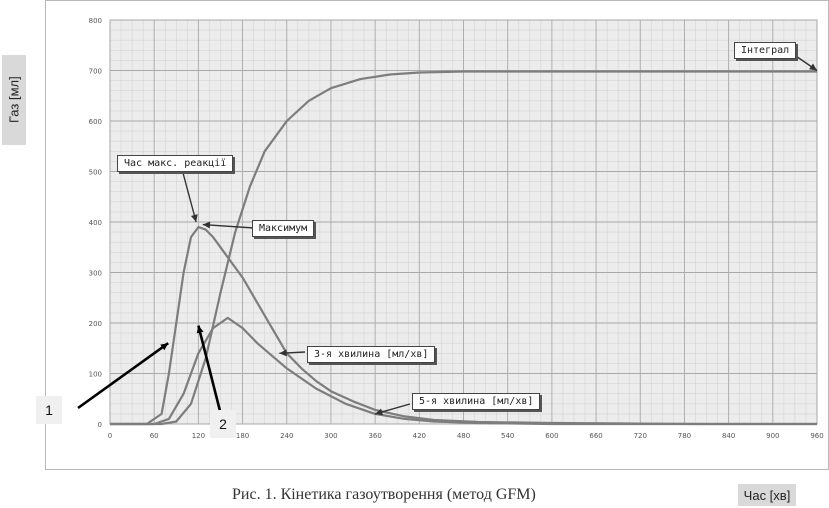  What do you see at coordinates (95, 324) in the screenshot?
I see `y-tick-label: 200` at bounding box center [95, 324].